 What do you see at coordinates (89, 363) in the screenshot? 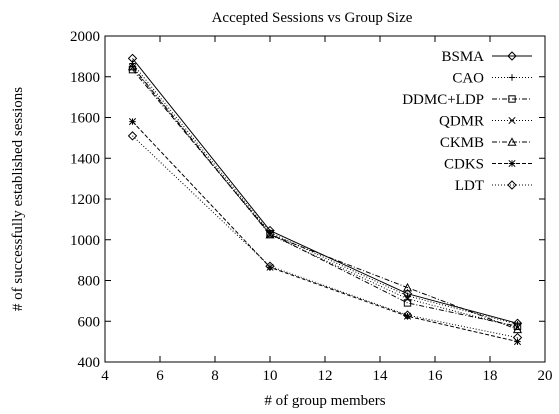
I see `y-tick-label: 400` at bounding box center [89, 363].